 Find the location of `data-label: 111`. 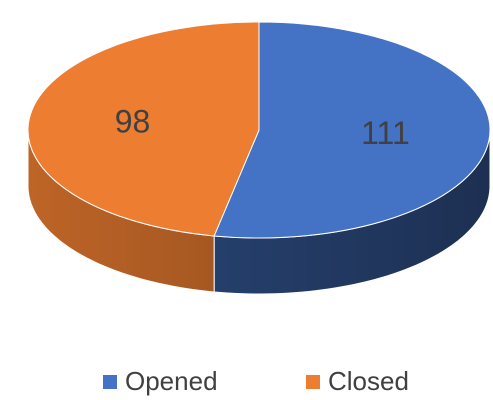

data-label: 111 is located at coordinates (385, 133).